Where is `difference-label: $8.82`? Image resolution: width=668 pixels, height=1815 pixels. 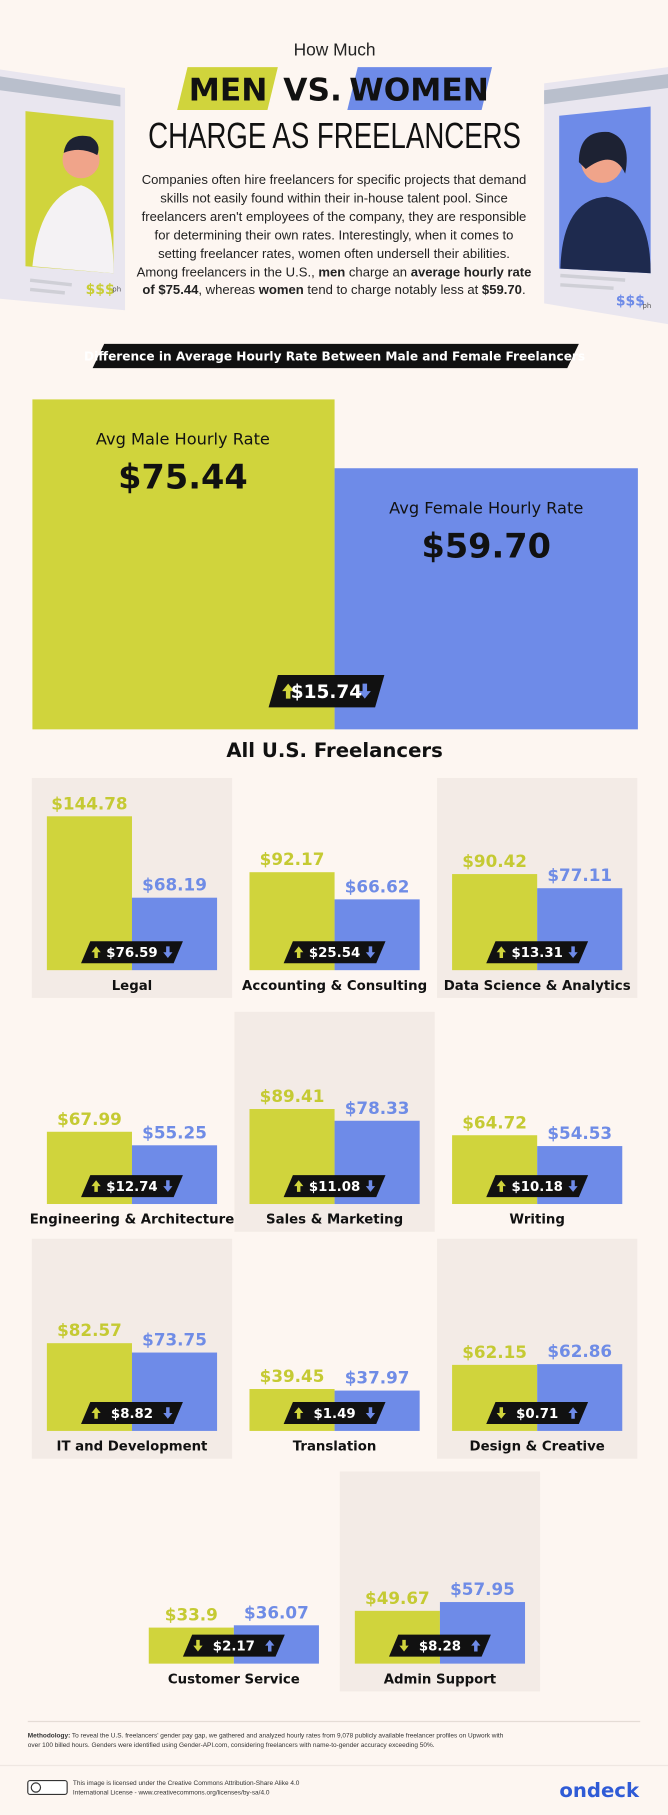 difference-label: $8.82 is located at coordinates (132, 1414).